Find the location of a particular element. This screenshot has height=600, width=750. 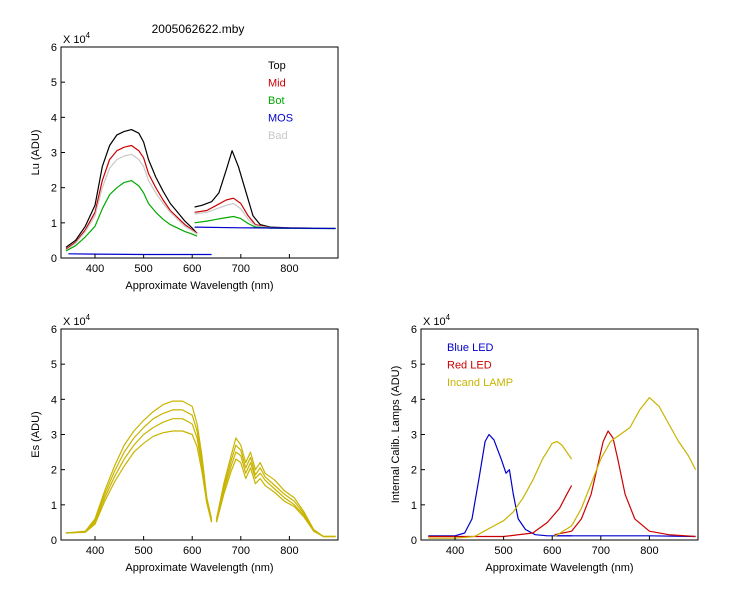

legend-entry-mid: Mid is located at coordinates (277, 84).